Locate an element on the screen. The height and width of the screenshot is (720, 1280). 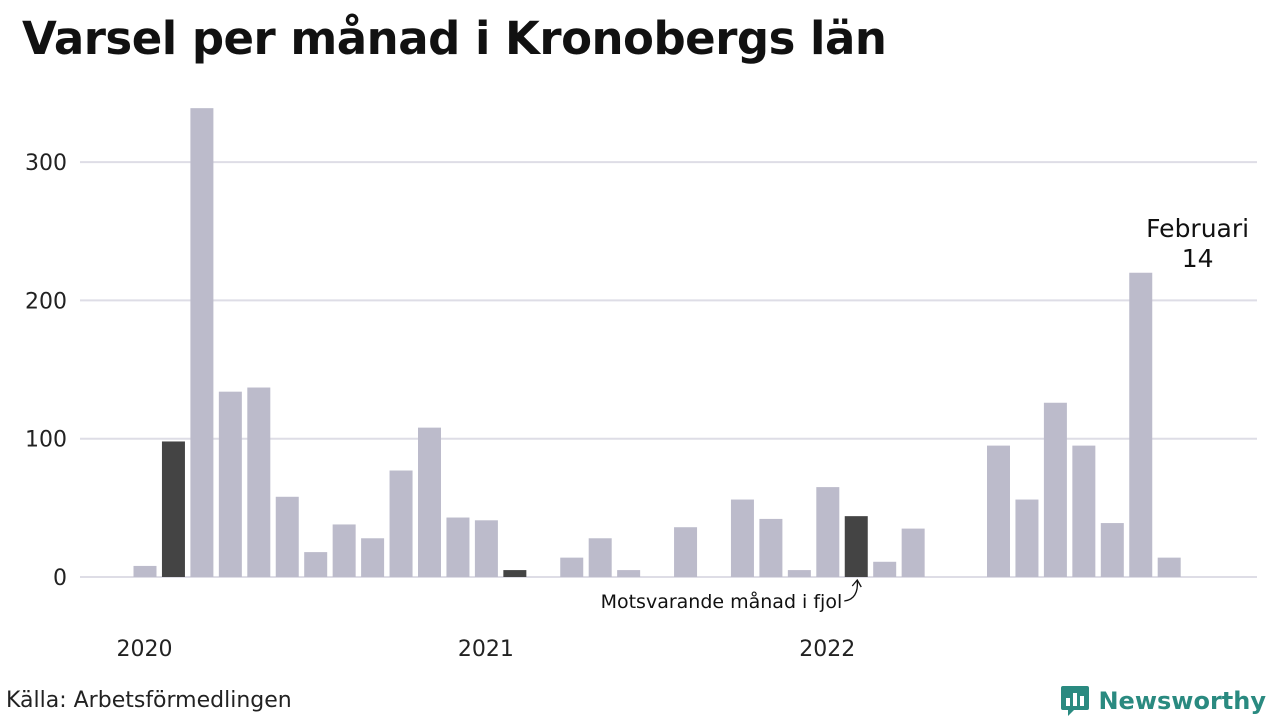
current-value-annotation: 14 is located at coordinates (1198, 258).